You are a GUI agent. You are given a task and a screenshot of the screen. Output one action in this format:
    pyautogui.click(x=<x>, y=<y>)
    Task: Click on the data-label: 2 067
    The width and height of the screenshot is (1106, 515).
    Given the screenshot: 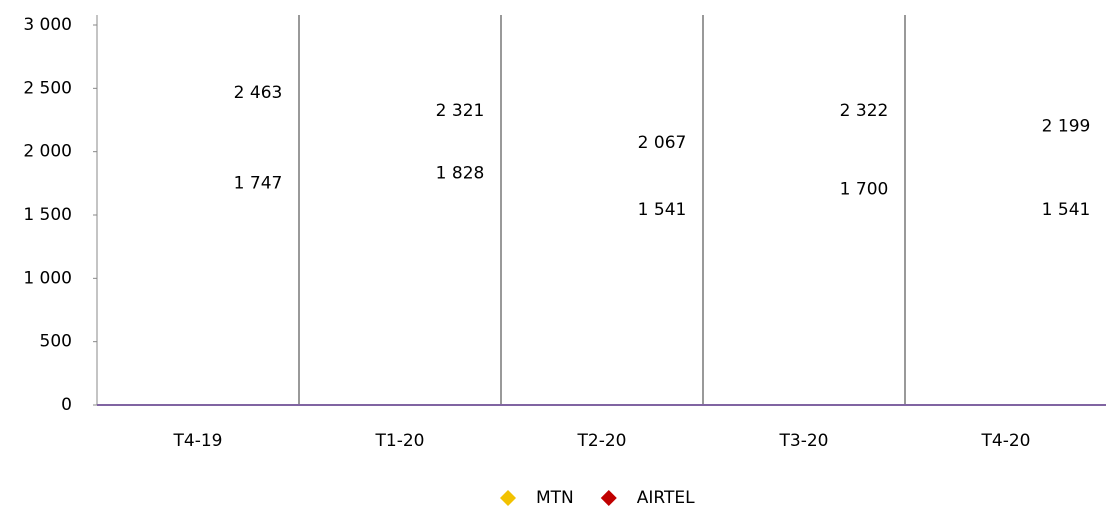 What is the action you would take?
    pyautogui.click(x=662, y=143)
    